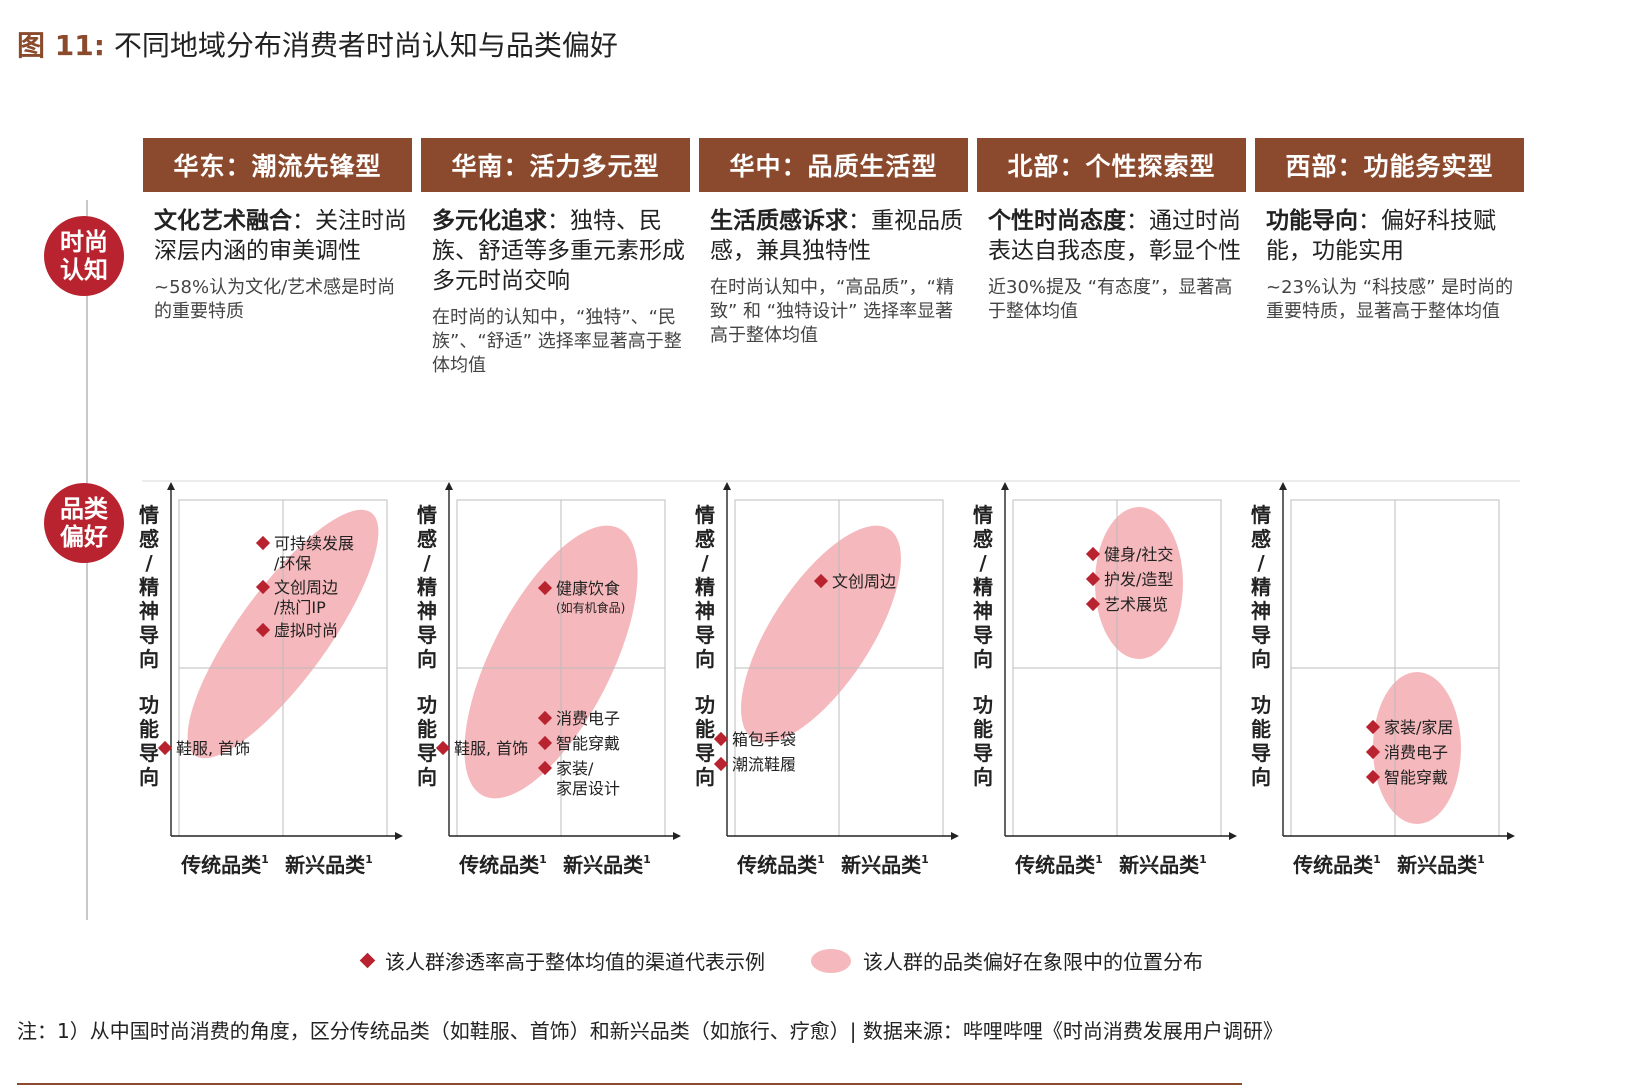  Describe the element at coordinates (557, 341) in the screenshot. I see `column-detail: 在时尚的认知中，“独特”、“民族”、“舒适” 选择率显著高于整体均值` at that location.